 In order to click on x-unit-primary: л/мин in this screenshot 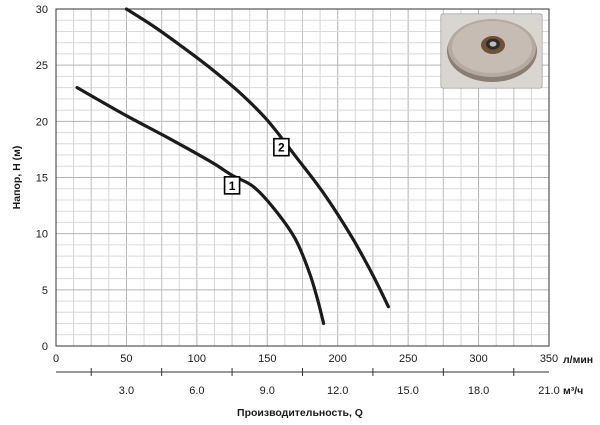, I will do `click(578, 360)`.